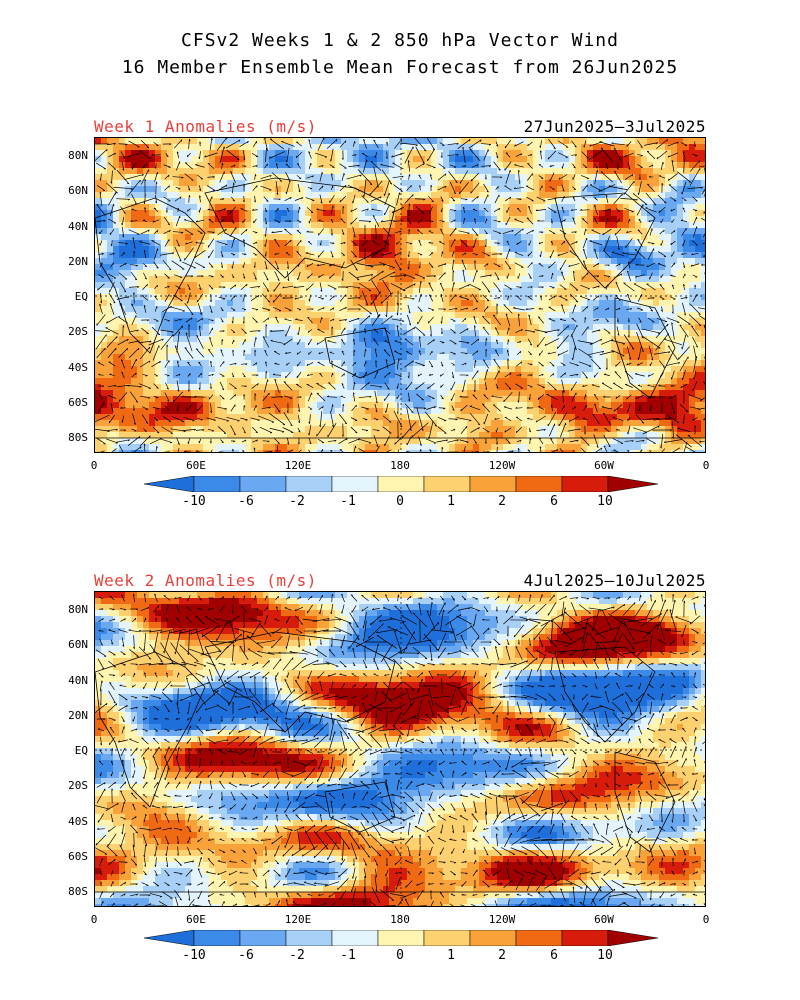 This screenshot has width=800, height=1000. I want to click on week1-colorbar, so click(401, 484).